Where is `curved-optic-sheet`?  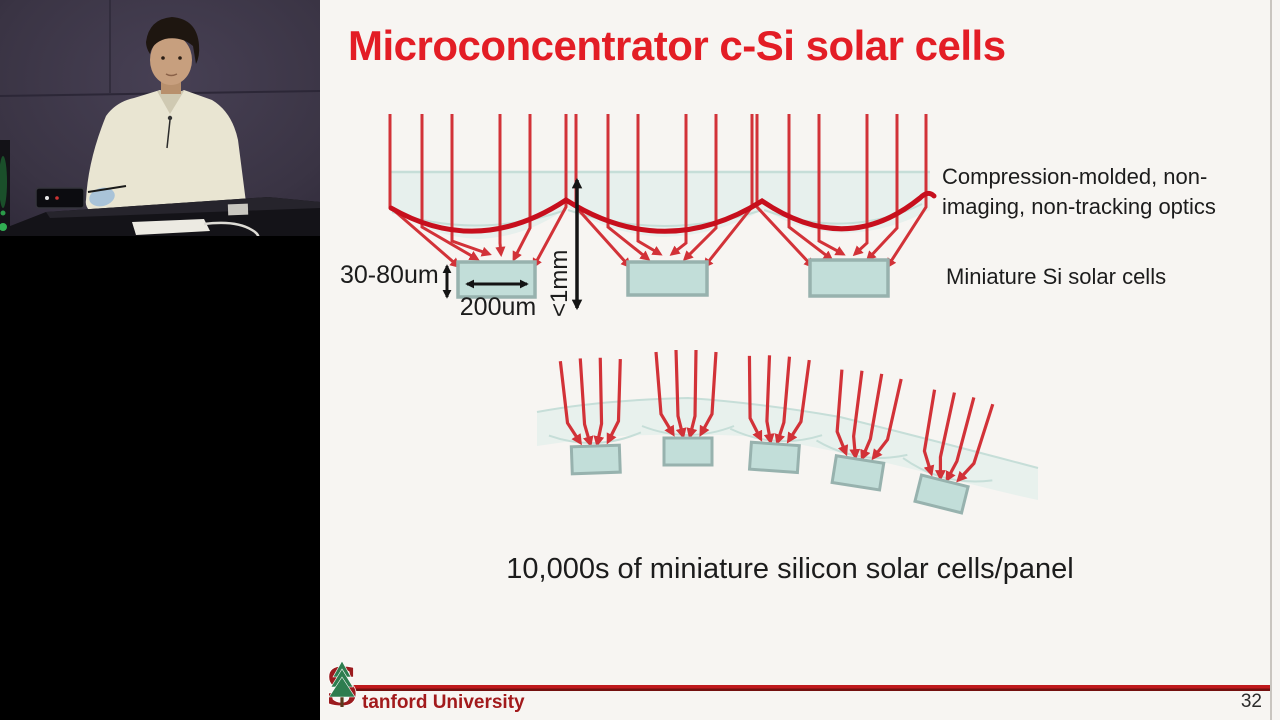
curved-optic-sheet is located at coordinates (787, 449).